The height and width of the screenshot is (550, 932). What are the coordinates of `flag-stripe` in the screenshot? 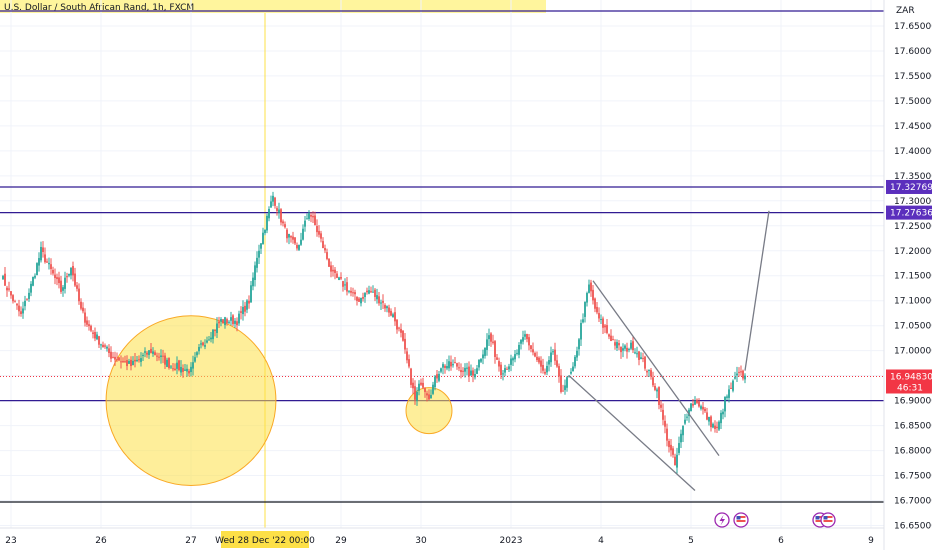 It's located at (820, 521).